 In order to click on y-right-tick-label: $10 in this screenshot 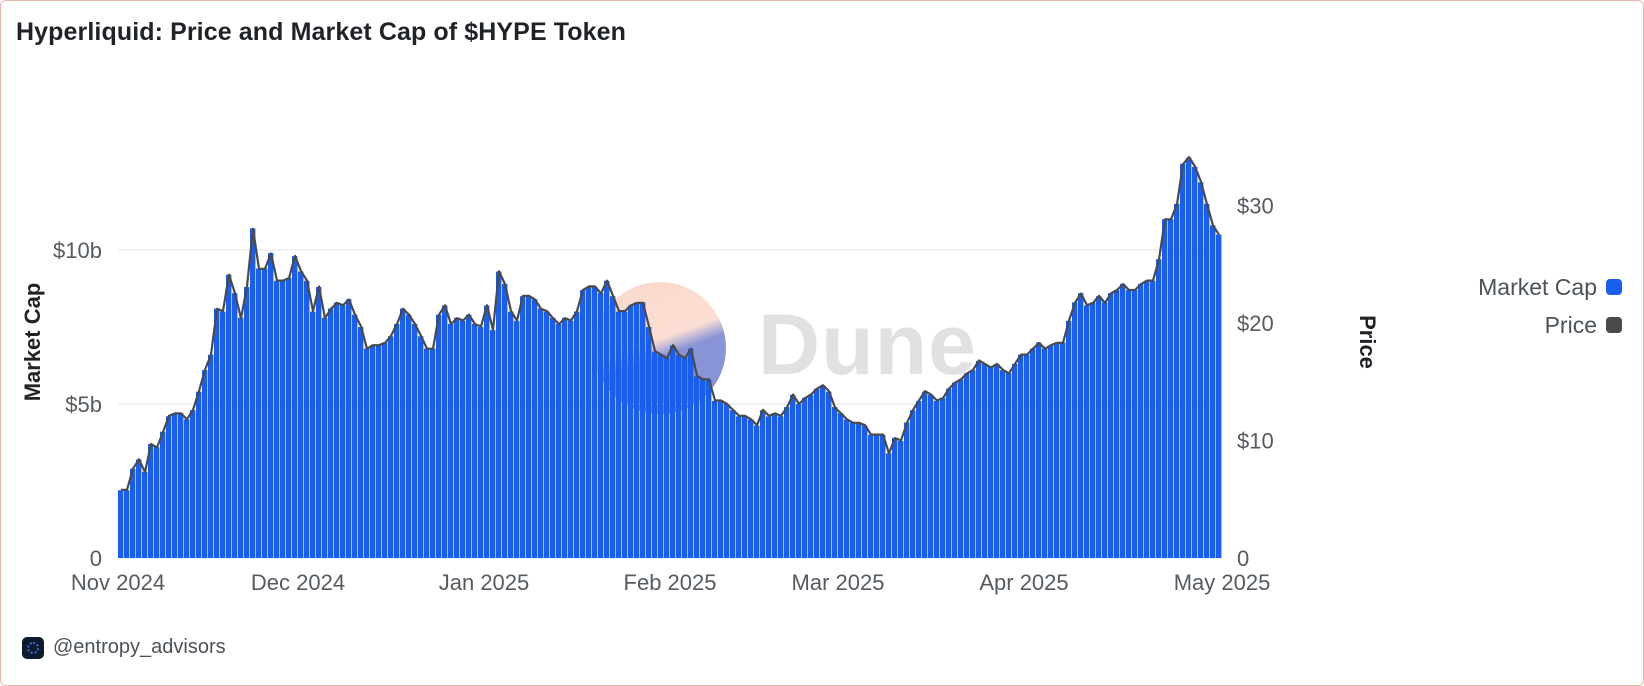, I will do `click(1255, 440)`.